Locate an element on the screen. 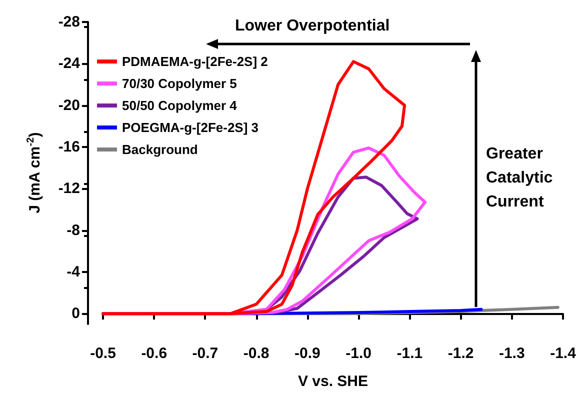 The image size is (579, 400). y-tick-label: -24 is located at coordinates (69, 63).